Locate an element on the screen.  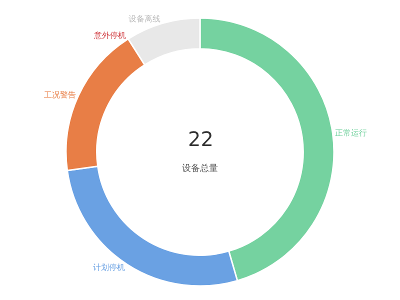
text: 22 is located at coordinates (201, 139).